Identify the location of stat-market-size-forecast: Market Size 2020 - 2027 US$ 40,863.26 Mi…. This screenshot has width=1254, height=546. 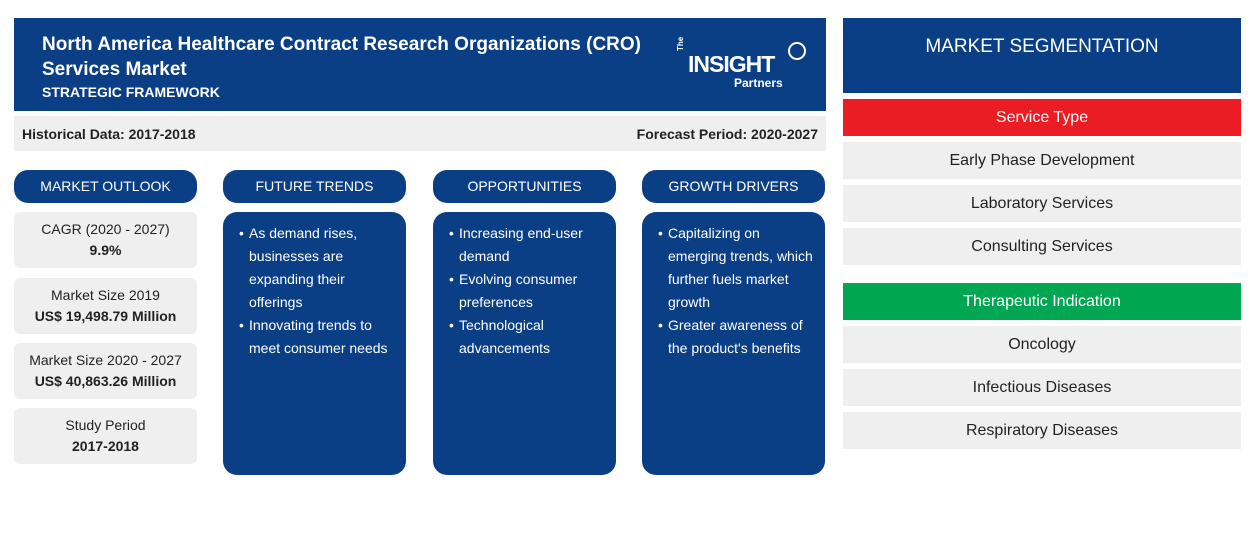
(105, 371).